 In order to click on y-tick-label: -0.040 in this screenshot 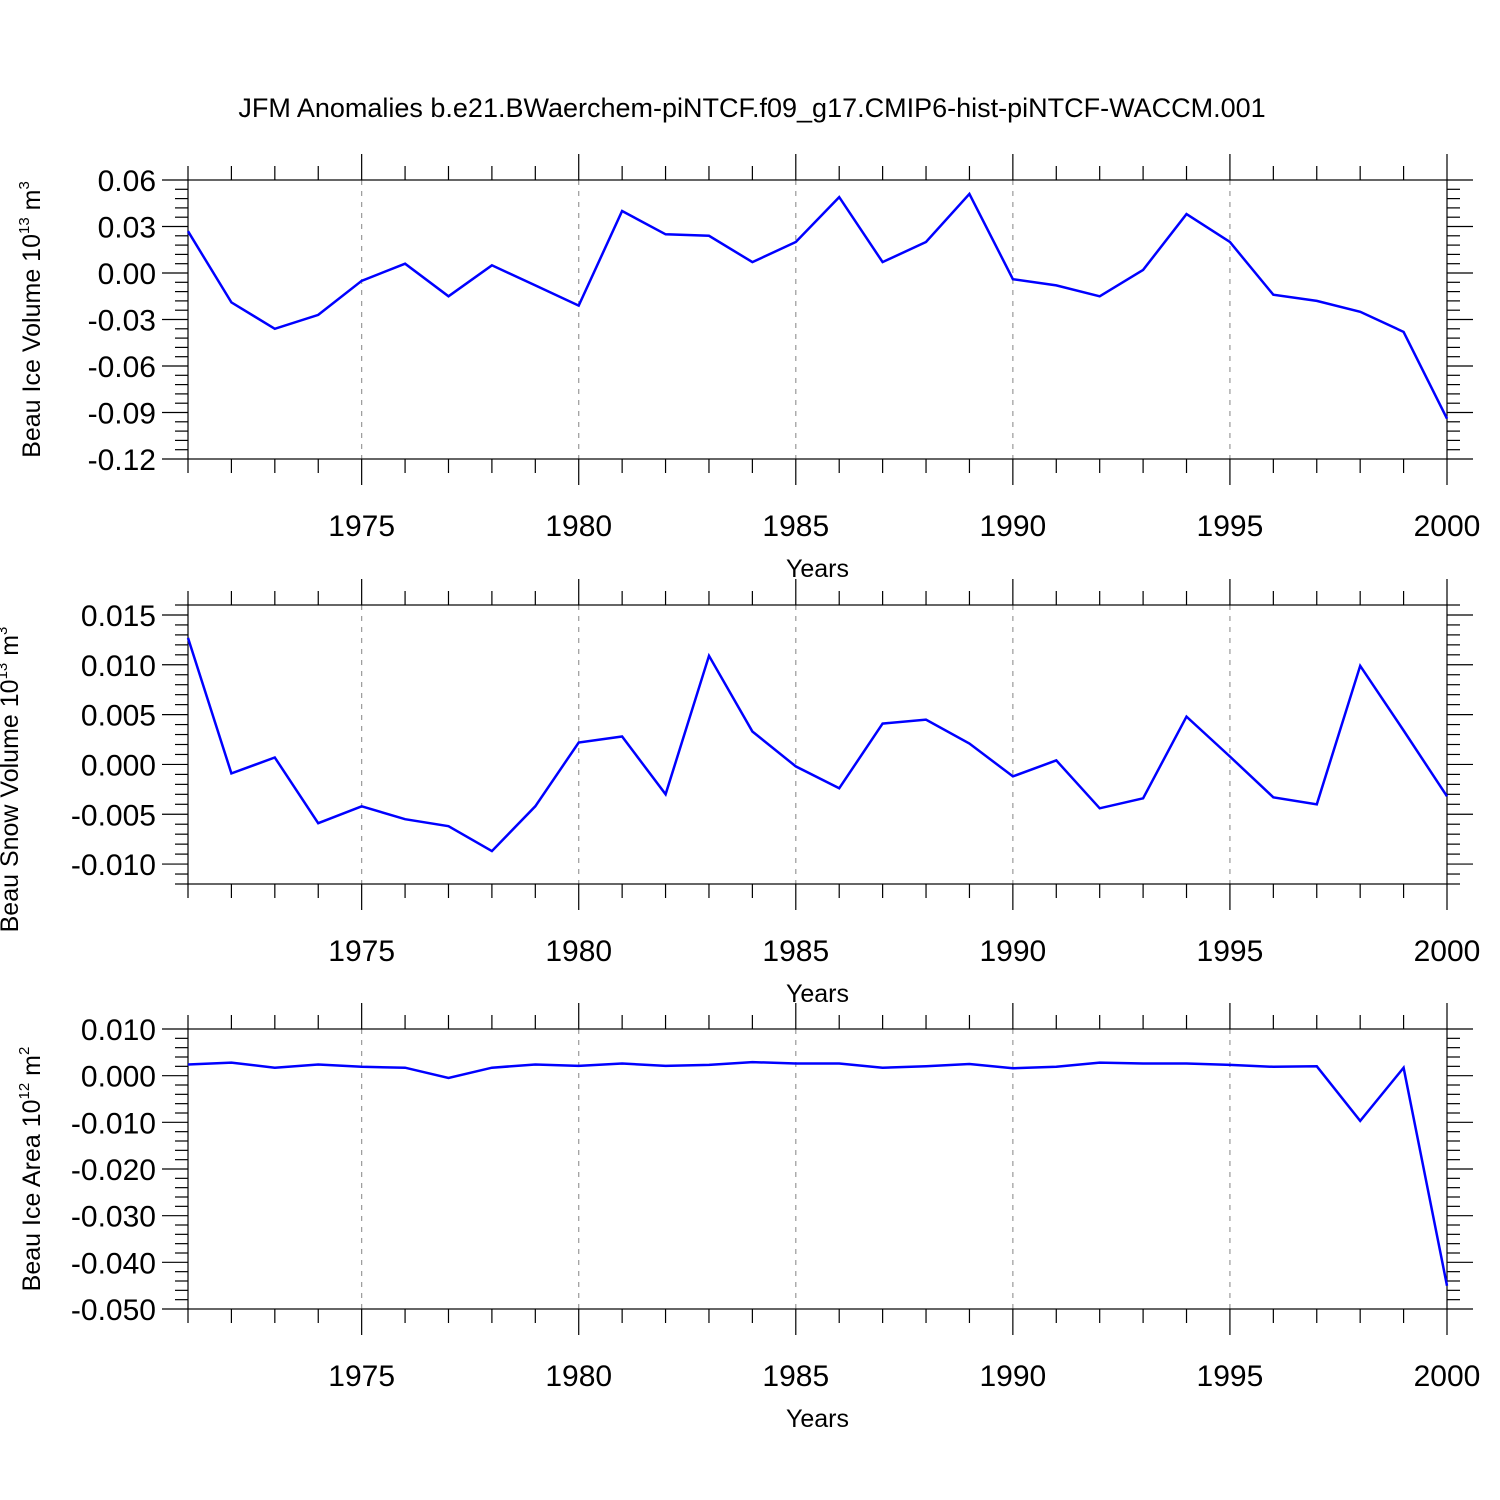, I will do `click(113, 1263)`.